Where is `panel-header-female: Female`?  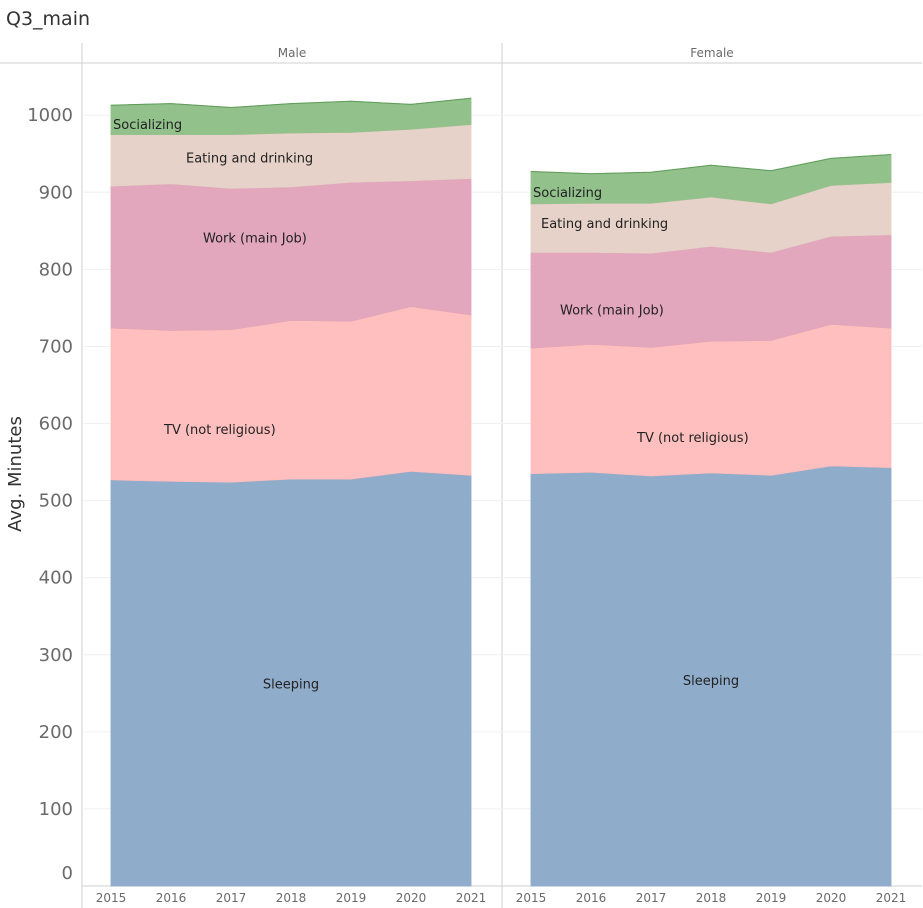 panel-header-female: Female is located at coordinates (711, 53).